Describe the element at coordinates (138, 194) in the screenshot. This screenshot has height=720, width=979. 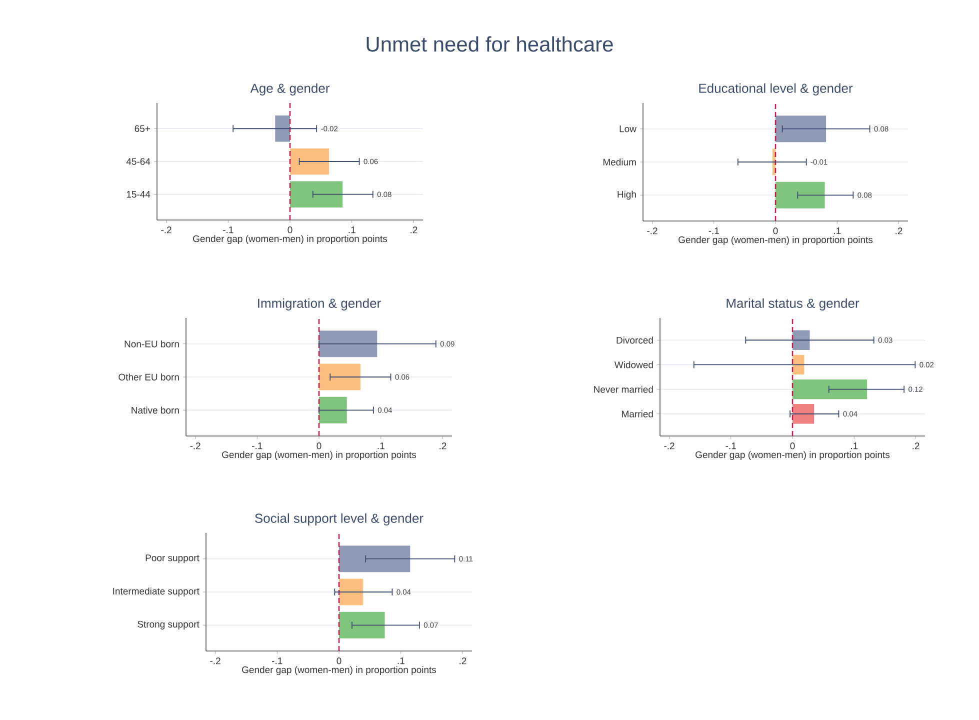
I see `y-tick-label: 15-44` at that location.